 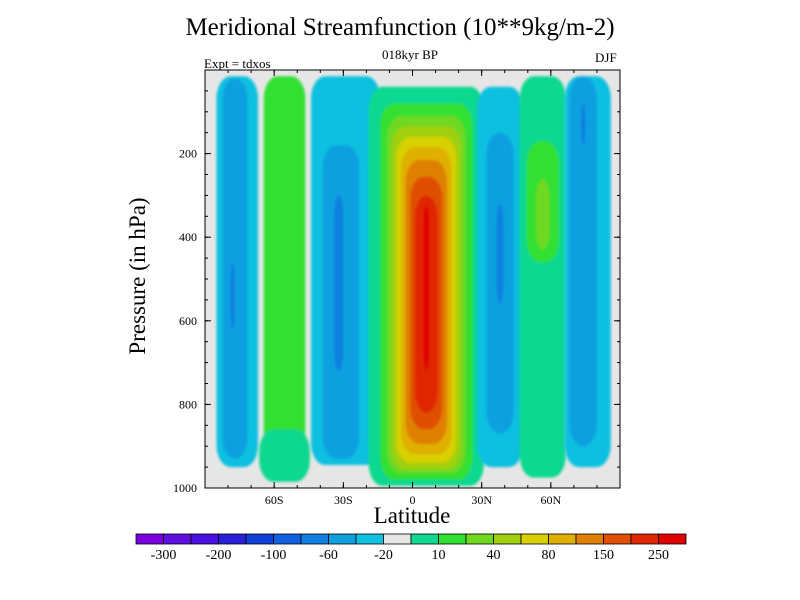 I want to click on x-tick-label: 60S, so click(x=274, y=500).